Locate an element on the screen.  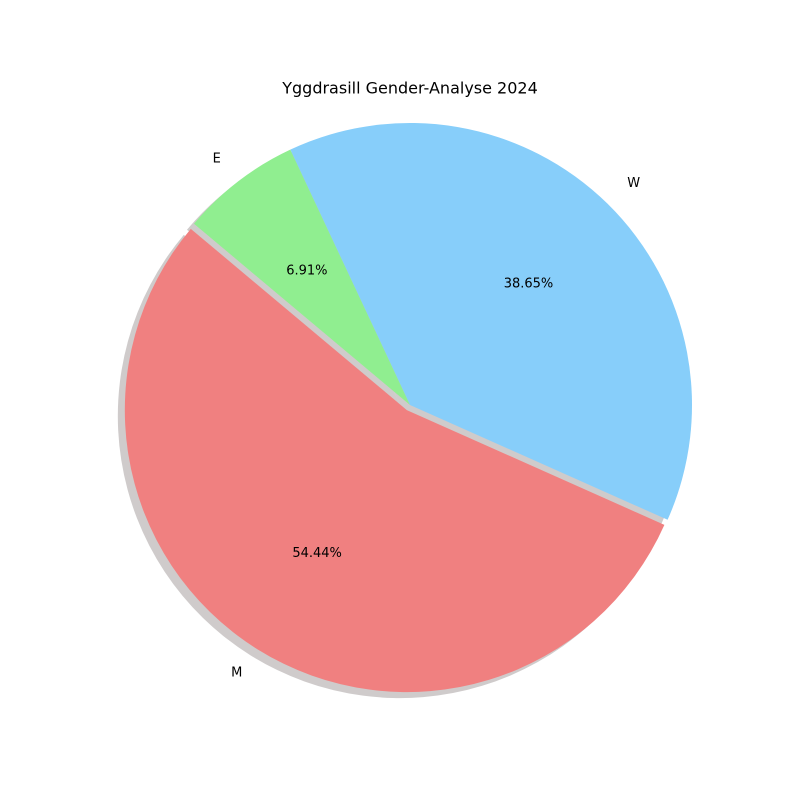
chart-title: Yggdrasill Gender-Analyse 2024 is located at coordinates (409, 88).